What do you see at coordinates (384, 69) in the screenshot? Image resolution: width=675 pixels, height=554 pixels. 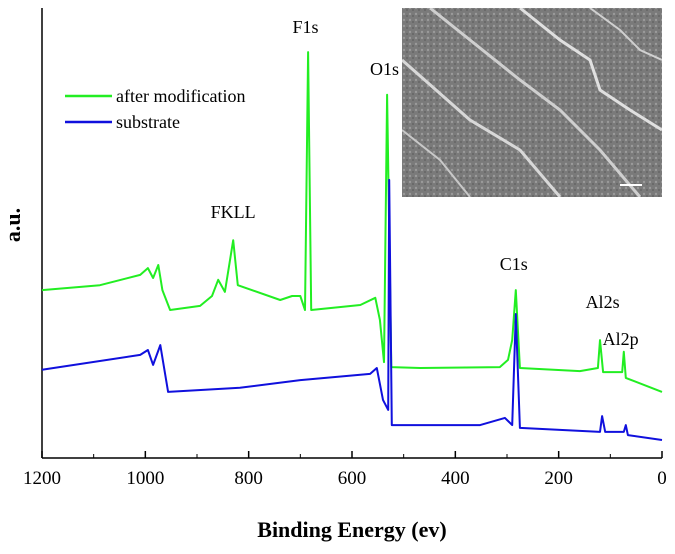 I see `peak-label: O1s` at bounding box center [384, 69].